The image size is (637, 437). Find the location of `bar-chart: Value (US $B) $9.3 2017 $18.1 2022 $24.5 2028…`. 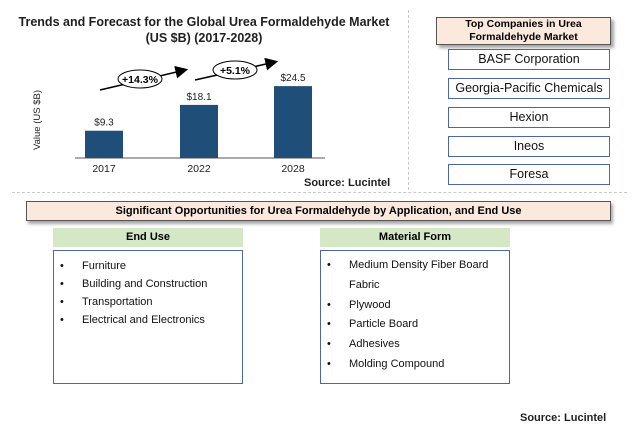

bar-chart: Value (US $B) $9.3 2017 $18.1 2022 $24.5 2028… is located at coordinates (178, 116).